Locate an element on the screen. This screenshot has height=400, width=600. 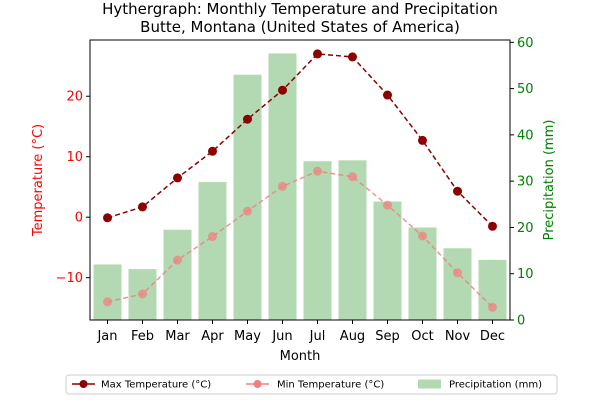
right-y-axis: 0 10 20 30 40 50 60 is located at coordinates (522, 182).